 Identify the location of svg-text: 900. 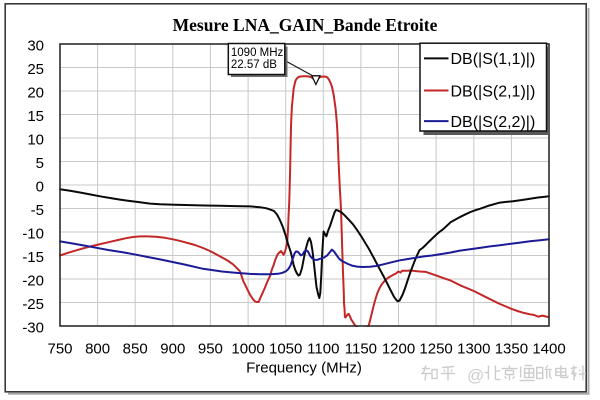
(172, 348).